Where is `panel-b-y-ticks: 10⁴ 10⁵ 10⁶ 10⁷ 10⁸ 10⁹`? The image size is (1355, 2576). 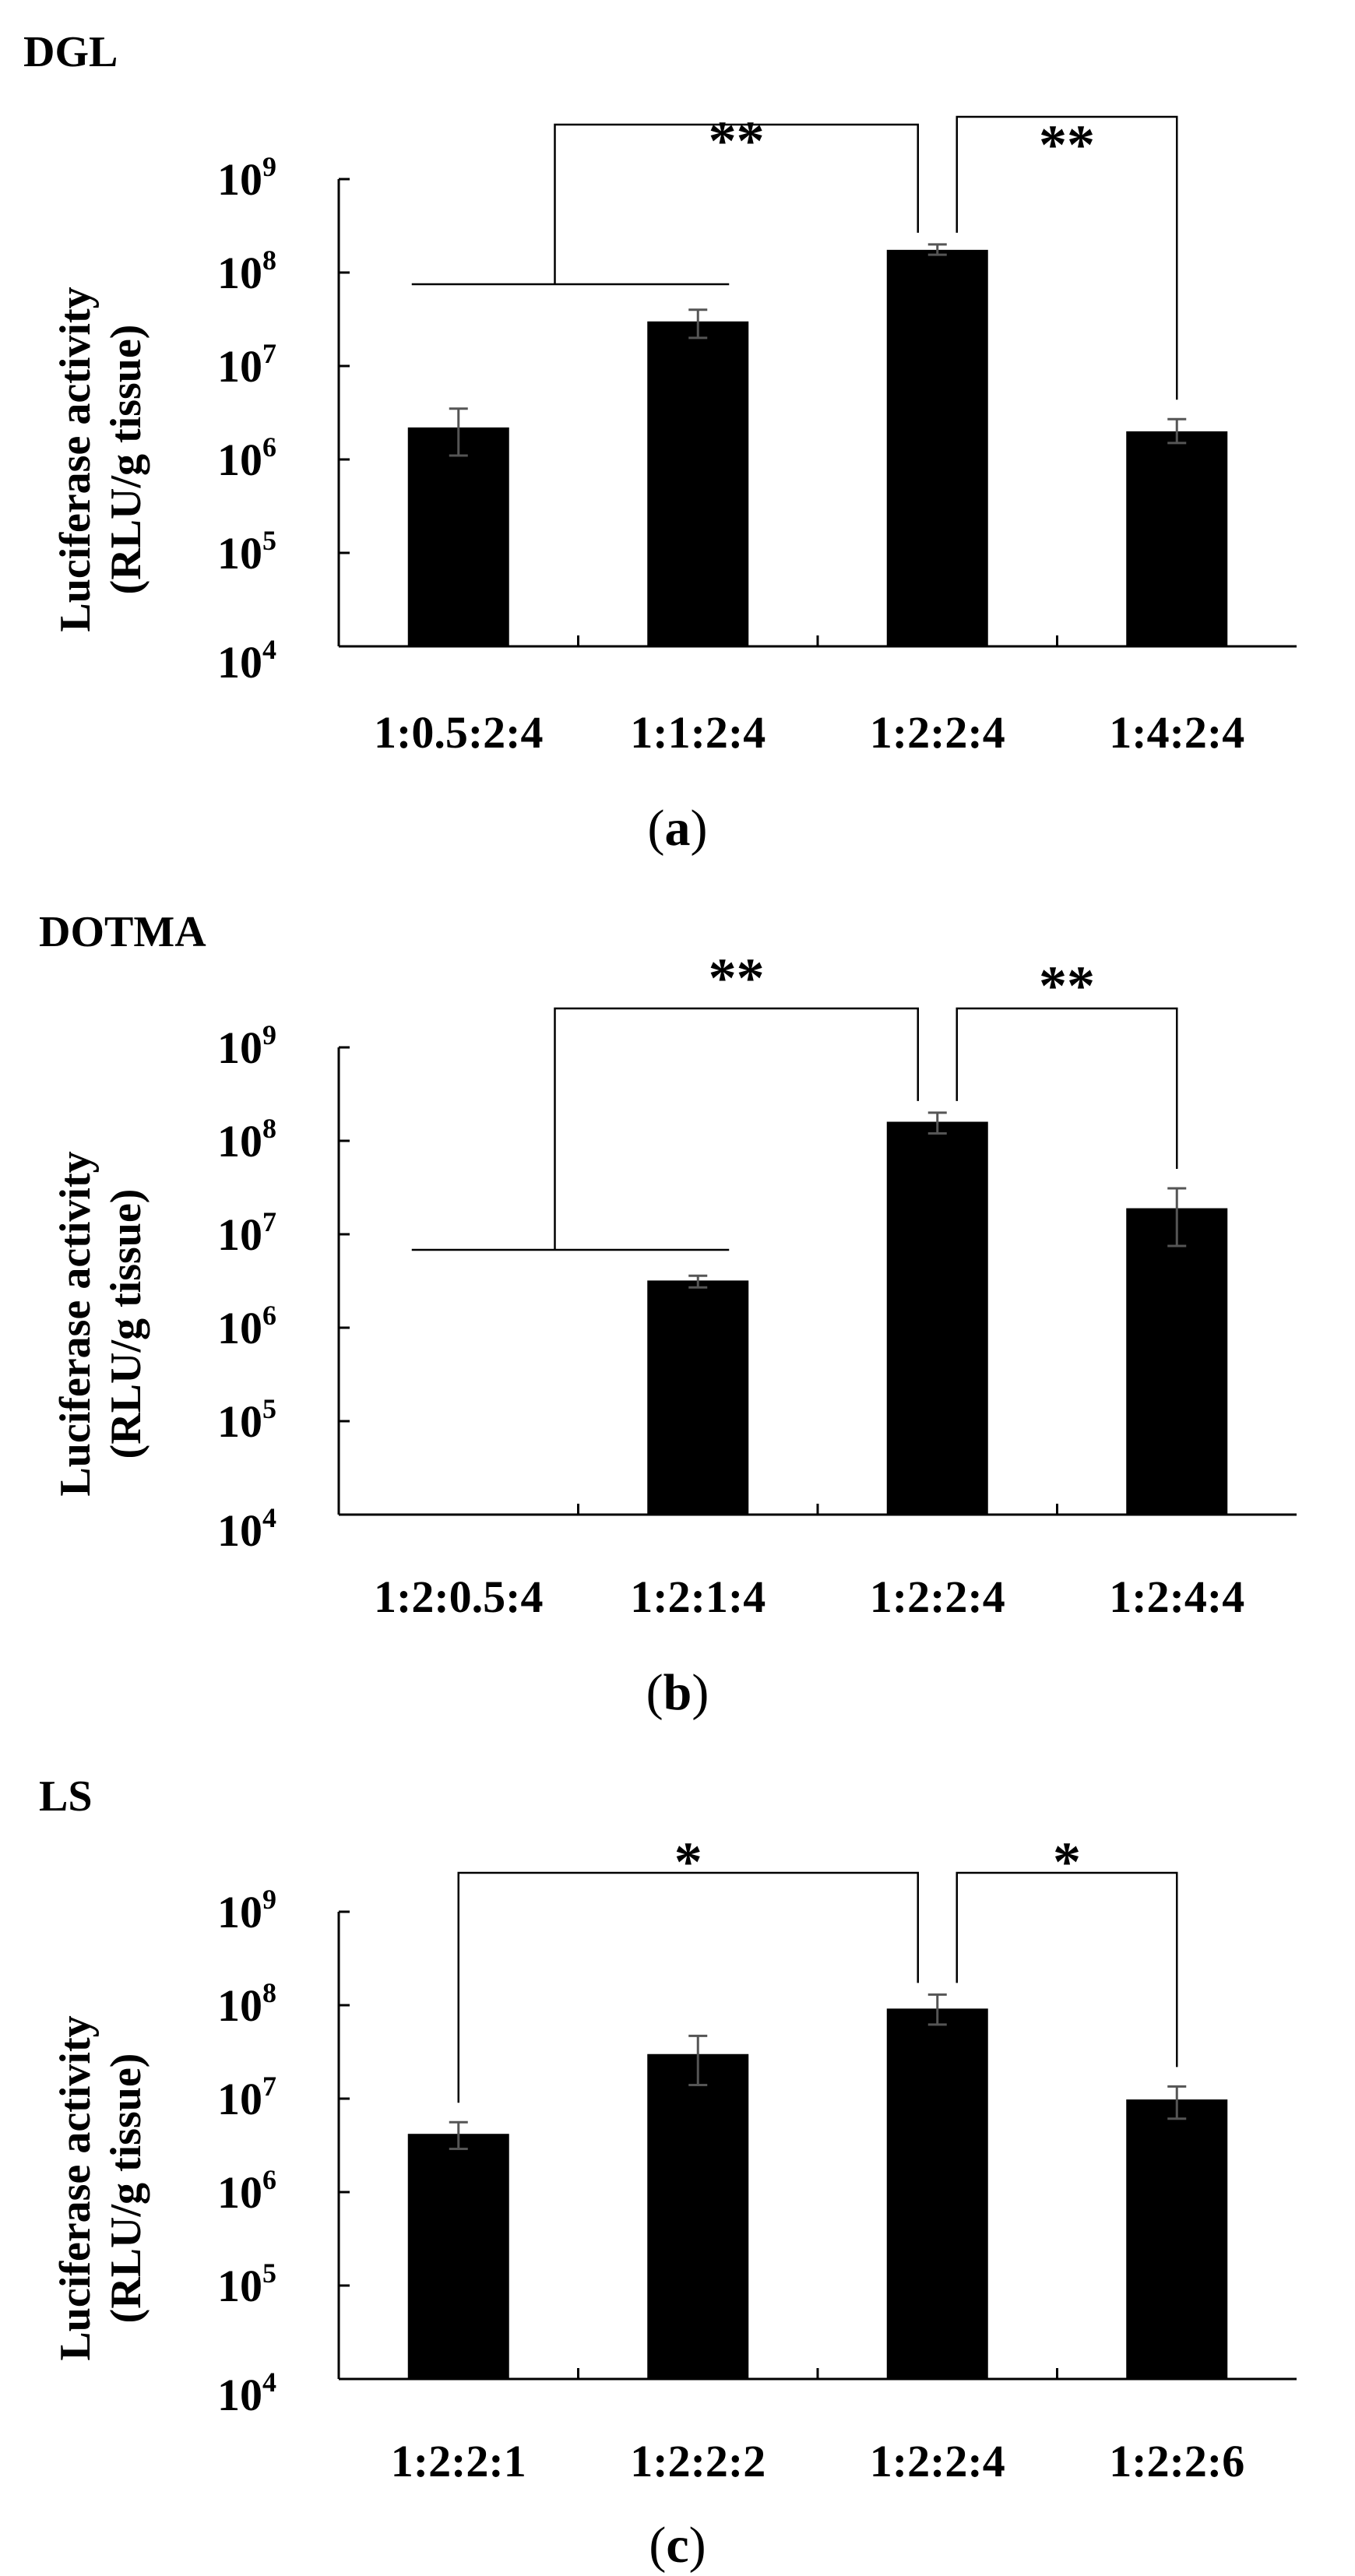 panel-b-y-ticks: 10⁴ 10⁵ 10⁶ 10⁷ 10⁸ 10⁹ is located at coordinates (283, 1287).